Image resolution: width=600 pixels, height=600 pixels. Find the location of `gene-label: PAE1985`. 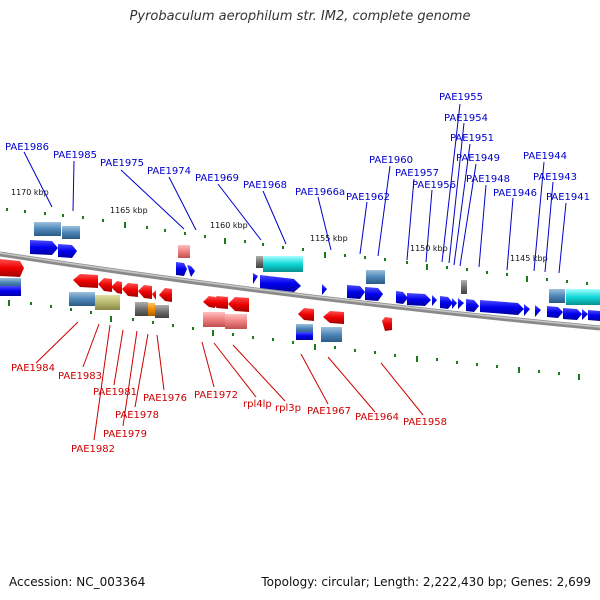

gene-label: PAE1985 is located at coordinates (75, 155).